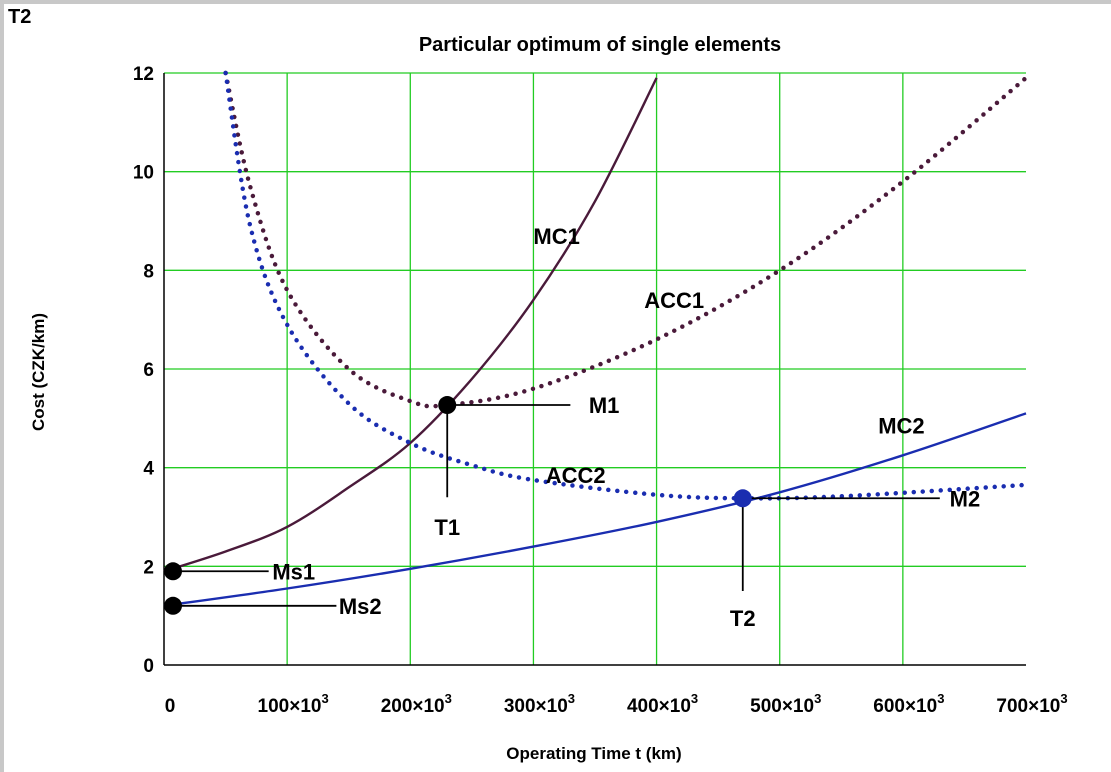 This screenshot has height=772, width=1111. Describe the element at coordinates (742, 498) in the screenshot. I see `point-m2` at that location.